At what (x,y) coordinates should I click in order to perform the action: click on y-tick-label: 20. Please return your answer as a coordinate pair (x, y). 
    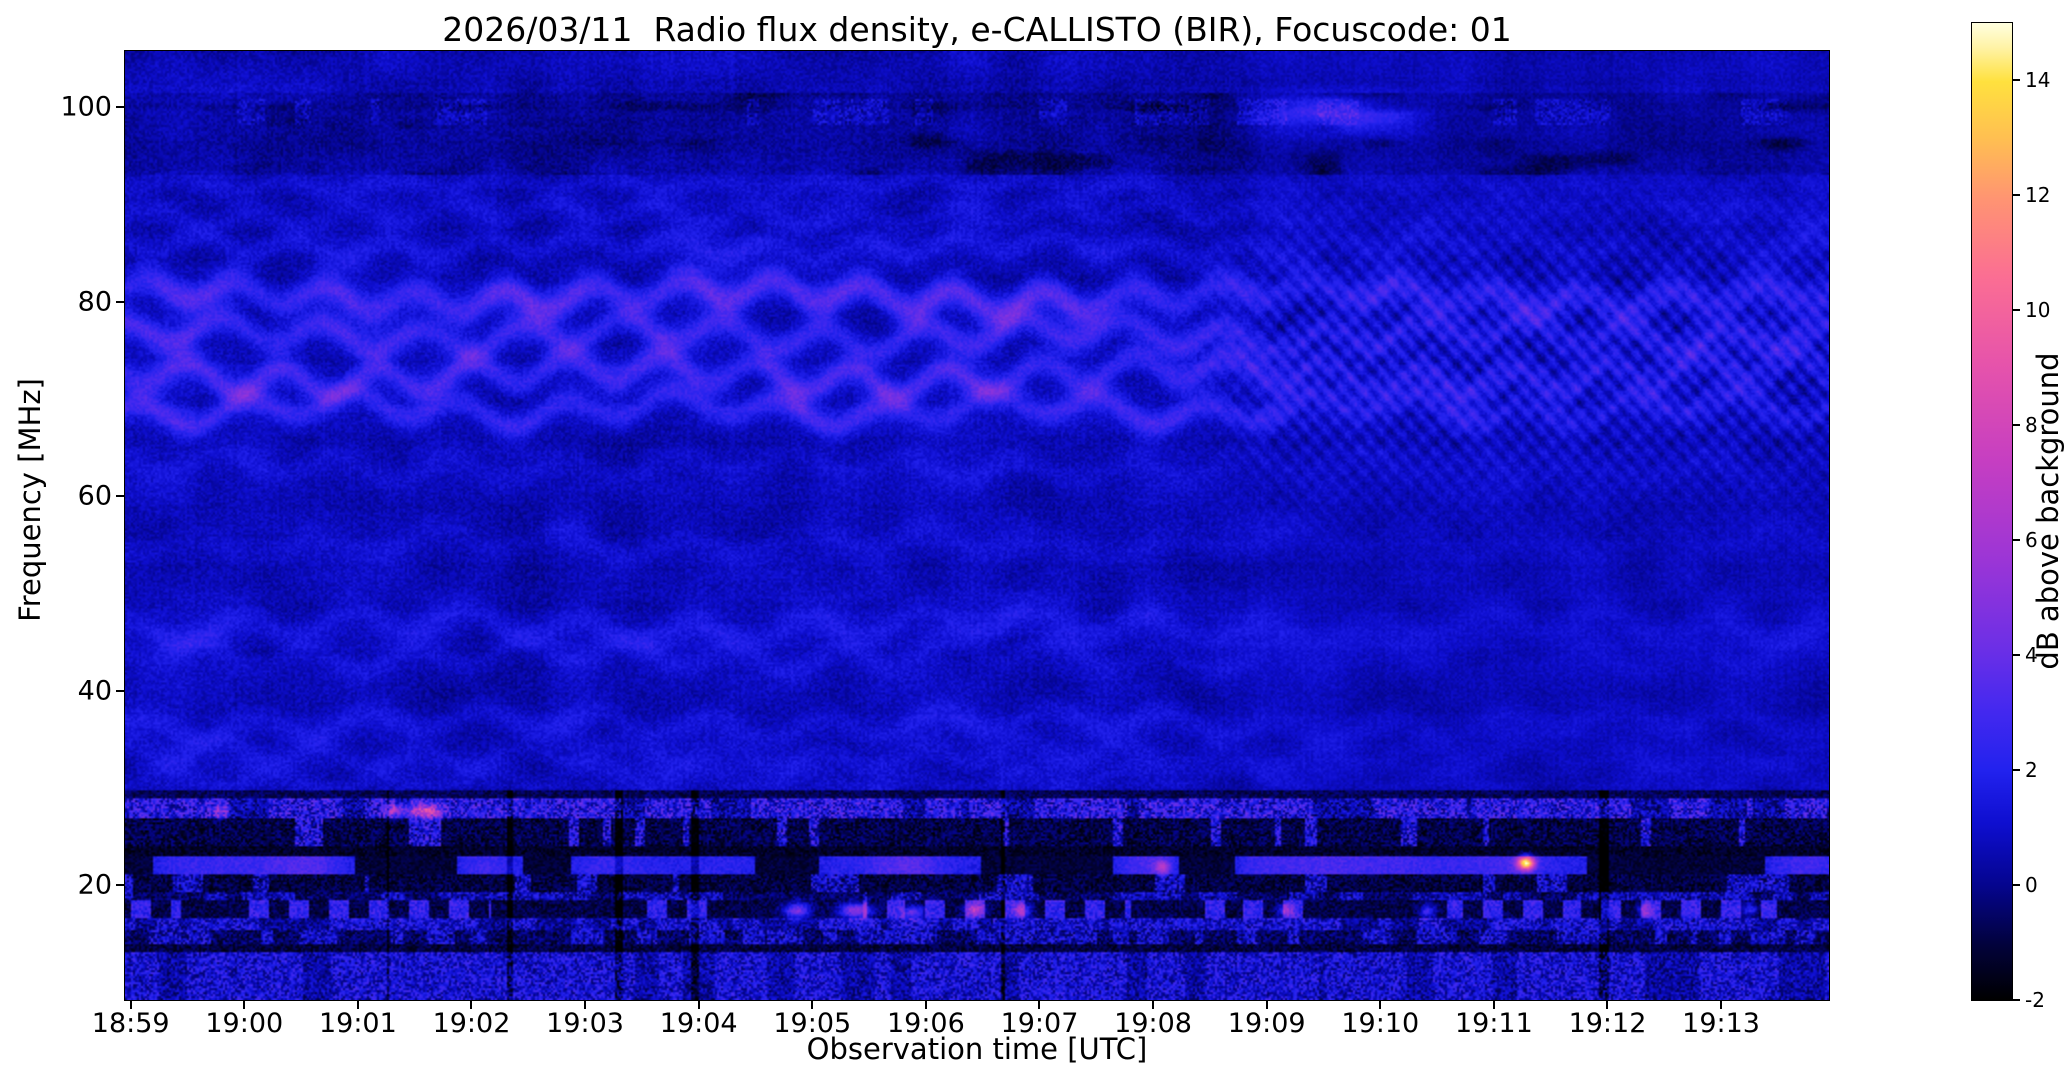
    Looking at the image, I should click on (94, 885).